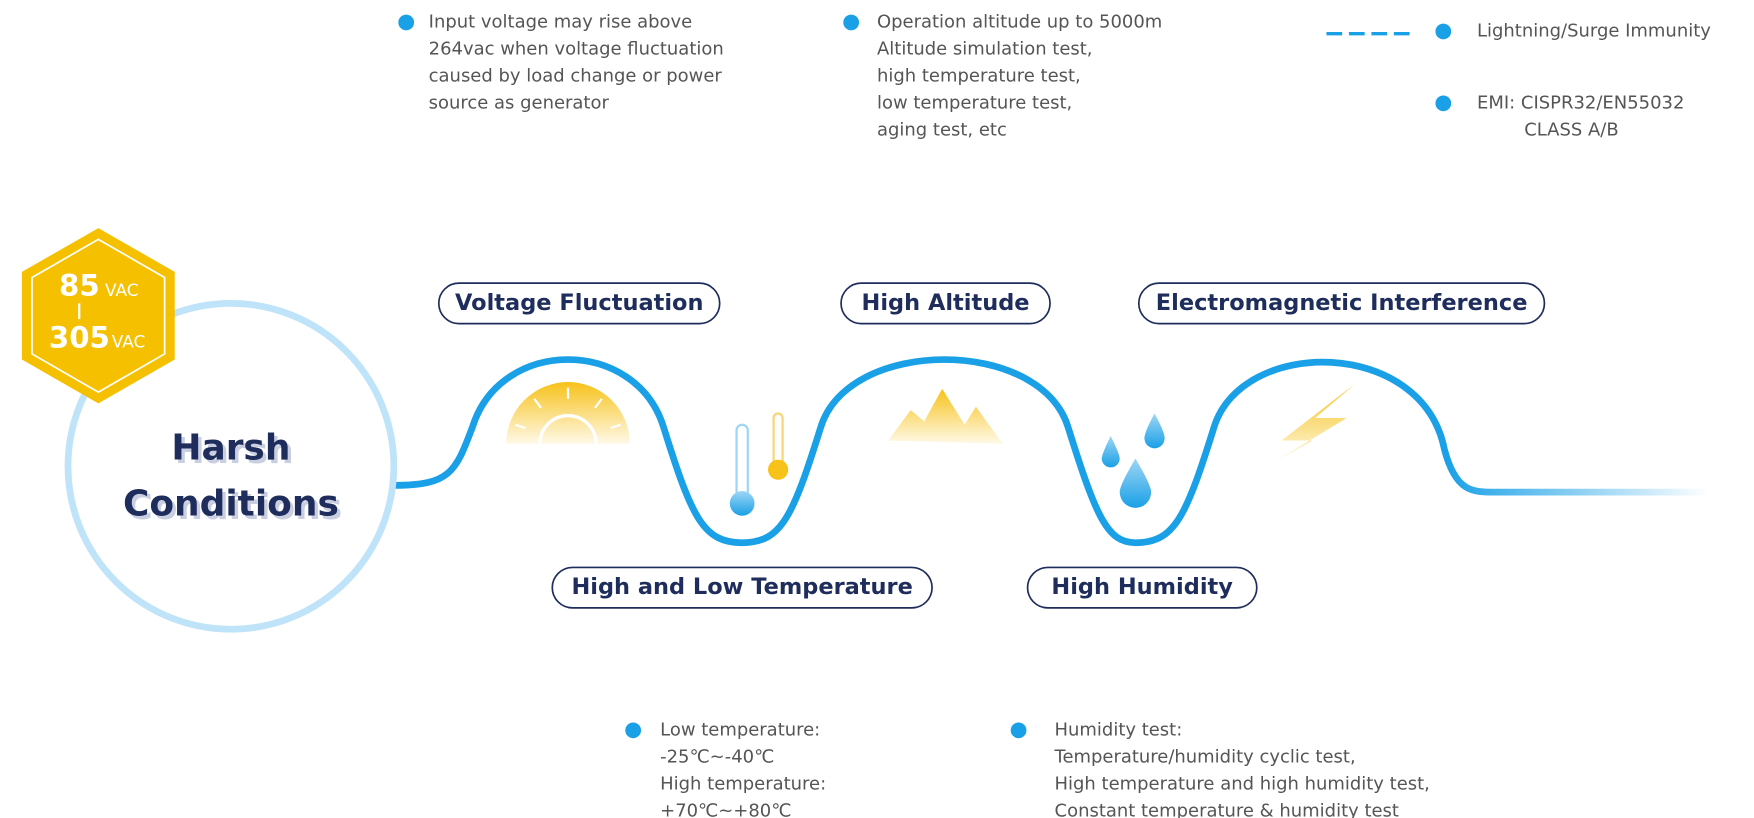  Describe the element at coordinates (230, 447) in the screenshot. I see `center-title: Harsh` at that location.